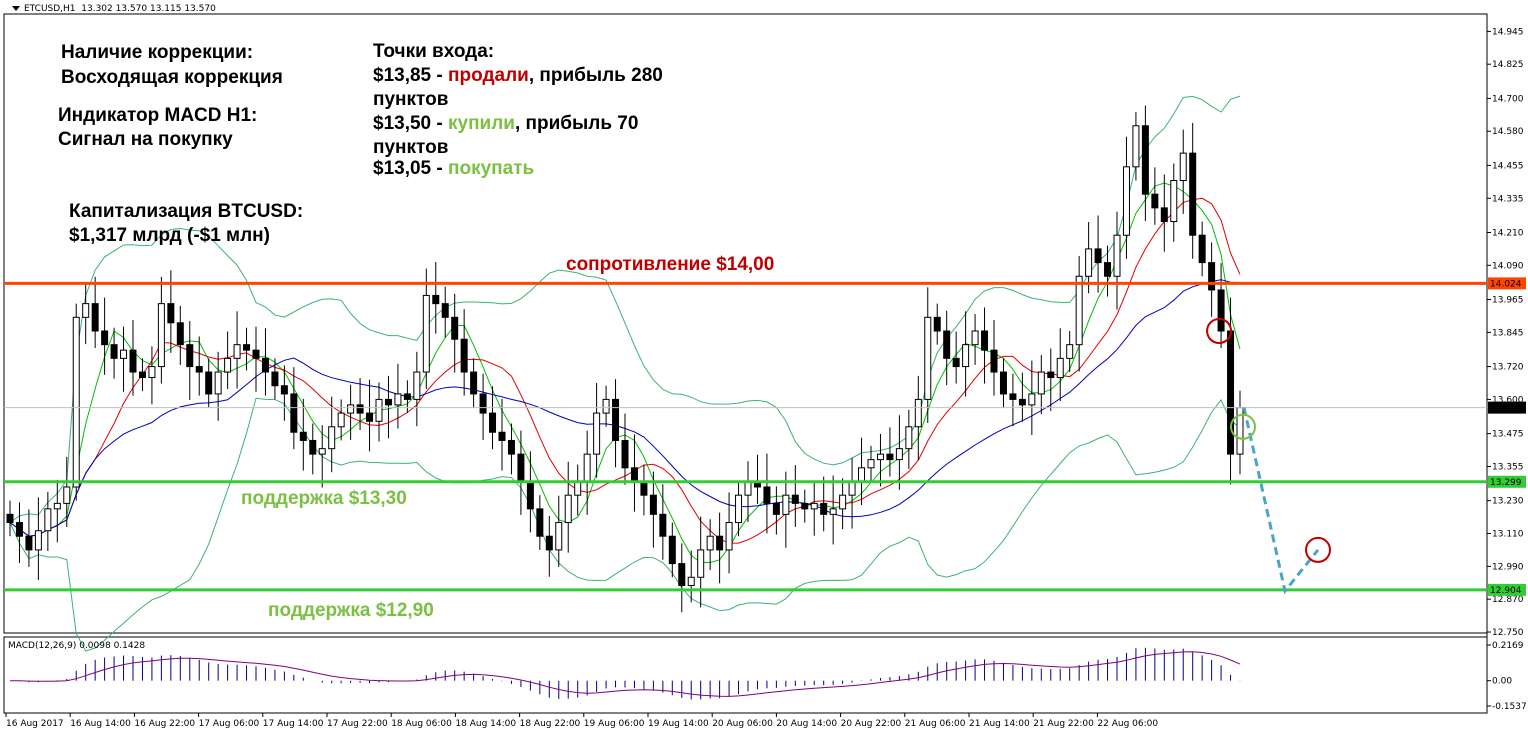  I want to click on sell-entry-circle, so click(1219, 331).